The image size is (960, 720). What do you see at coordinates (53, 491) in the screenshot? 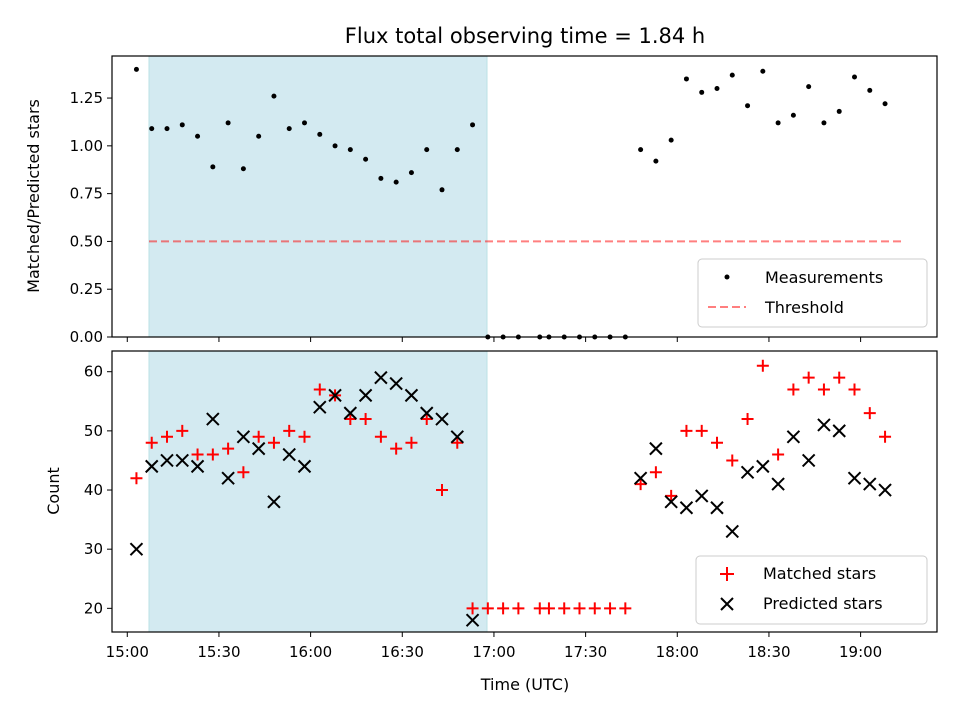
I see `bottom-y-axis-label: Count` at bounding box center [53, 491].